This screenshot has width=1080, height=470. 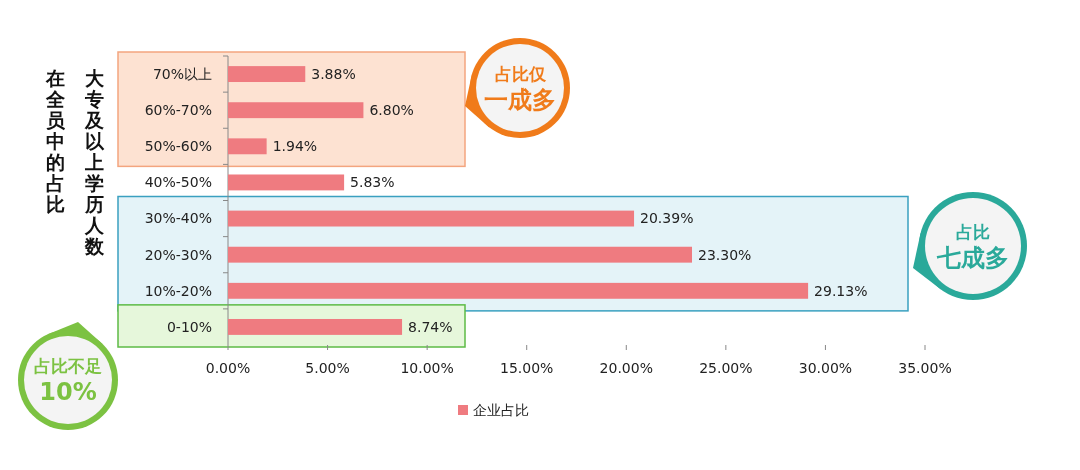 What do you see at coordinates (391, 110) in the screenshot?
I see `data-label: 6.80%` at bounding box center [391, 110].